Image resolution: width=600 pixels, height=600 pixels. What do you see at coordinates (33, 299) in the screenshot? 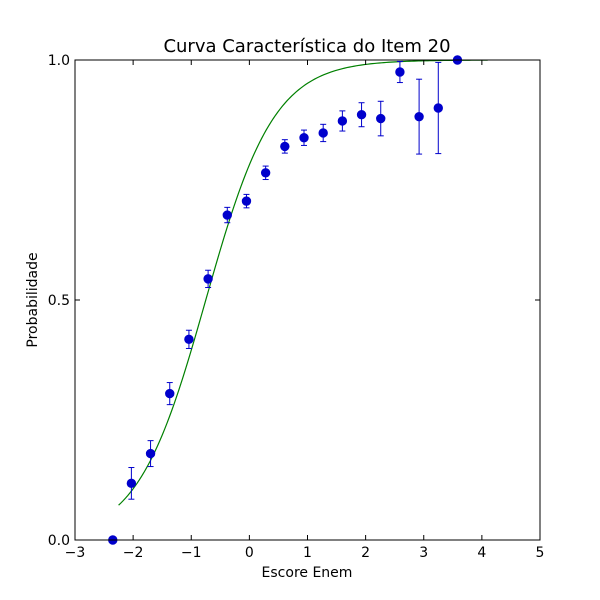
I see `y-axis-label: Probabilidade` at bounding box center [33, 299].